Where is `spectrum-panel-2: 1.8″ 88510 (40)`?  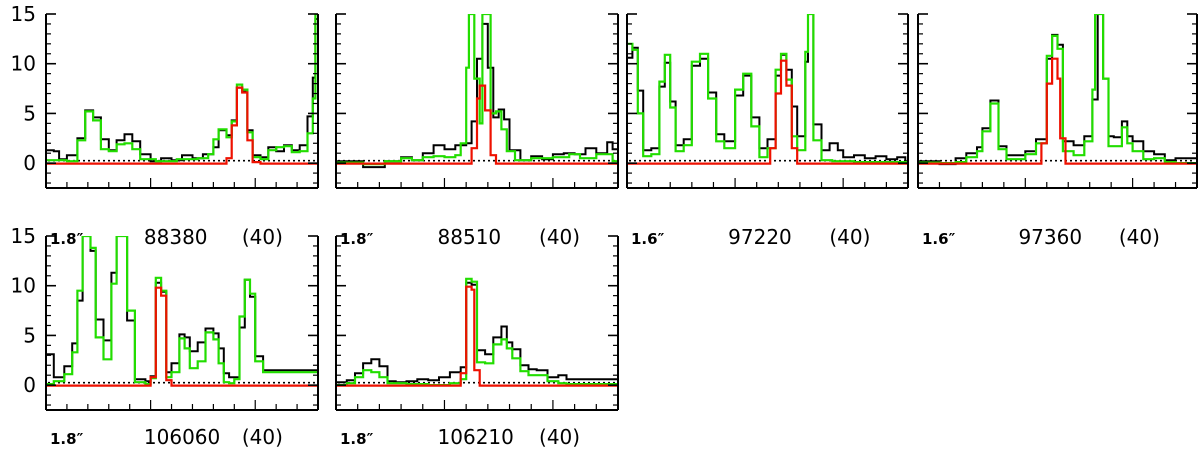
spectrum-panel-2: 1.8″ 88510 (40) is located at coordinates (477, 131).